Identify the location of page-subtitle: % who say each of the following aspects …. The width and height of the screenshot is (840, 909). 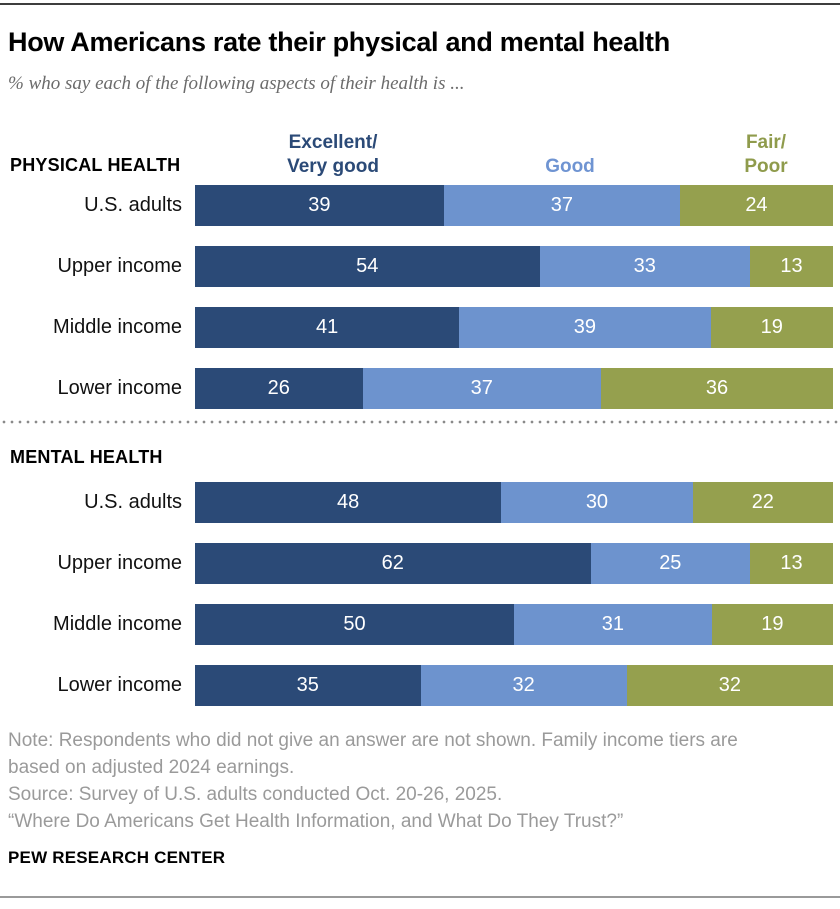
(236, 83).